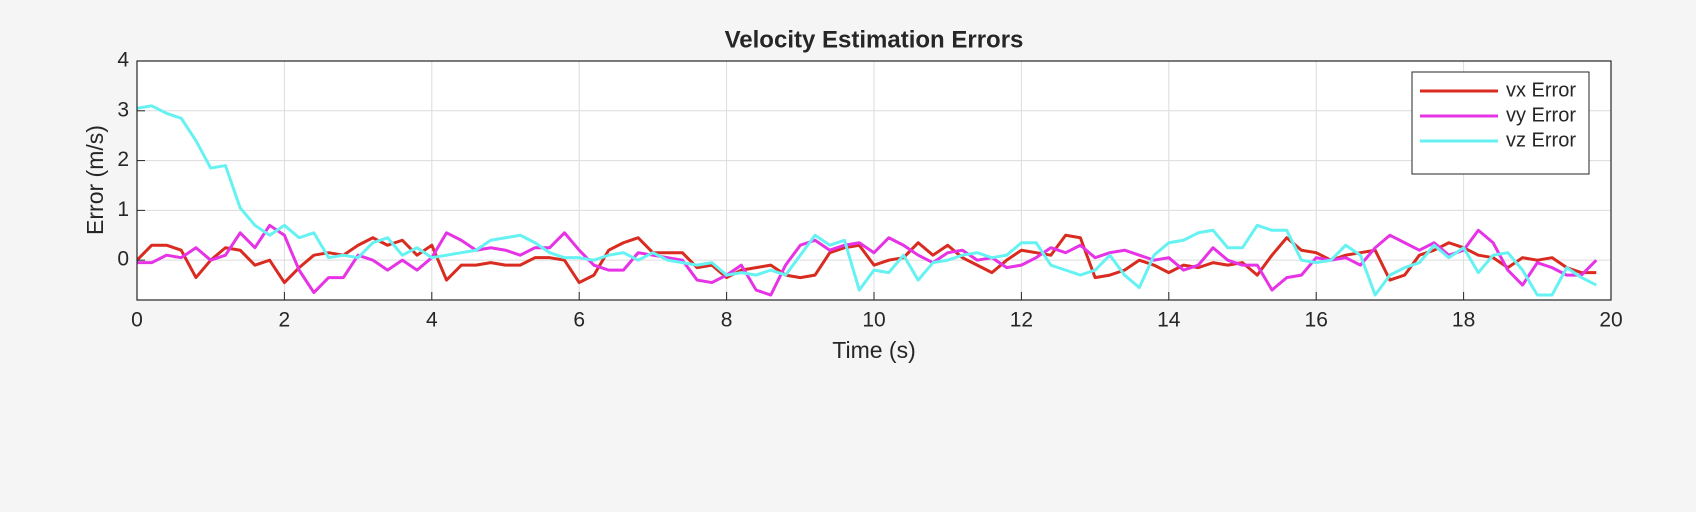 The image size is (1696, 512). I want to click on legend-box, so click(1500, 123).